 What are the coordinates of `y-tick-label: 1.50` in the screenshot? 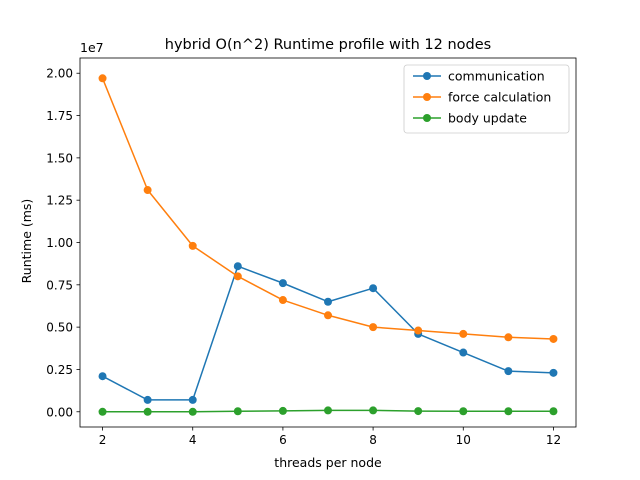 It's located at (59, 158).